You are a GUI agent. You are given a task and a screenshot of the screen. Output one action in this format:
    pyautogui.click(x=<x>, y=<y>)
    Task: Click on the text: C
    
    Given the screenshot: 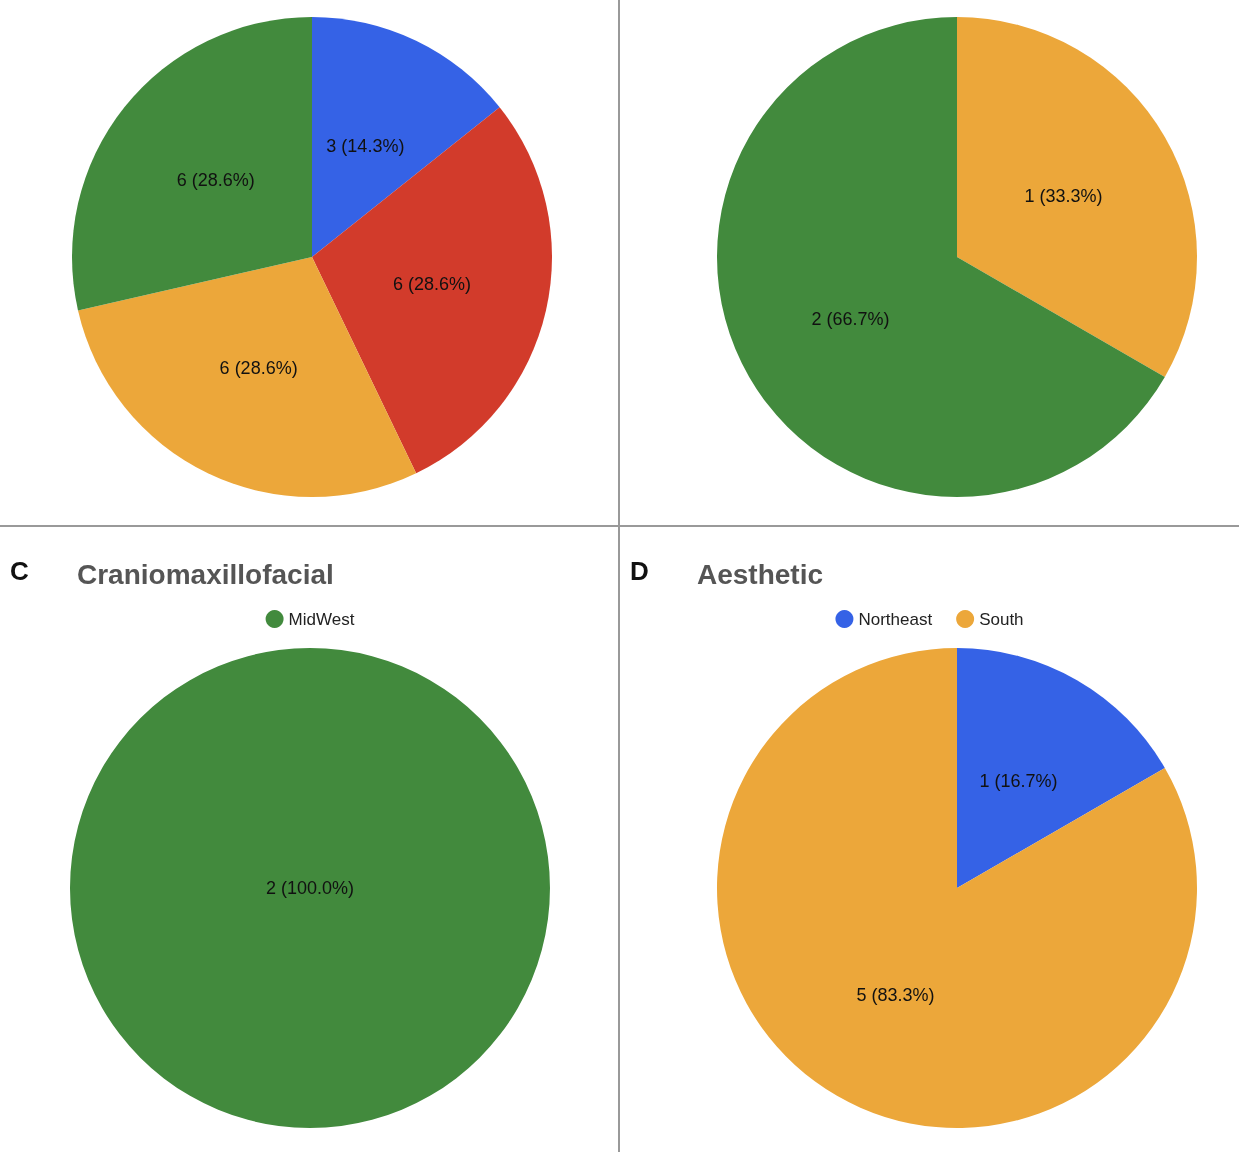 What is the action you would take?
    pyautogui.click(x=19, y=571)
    